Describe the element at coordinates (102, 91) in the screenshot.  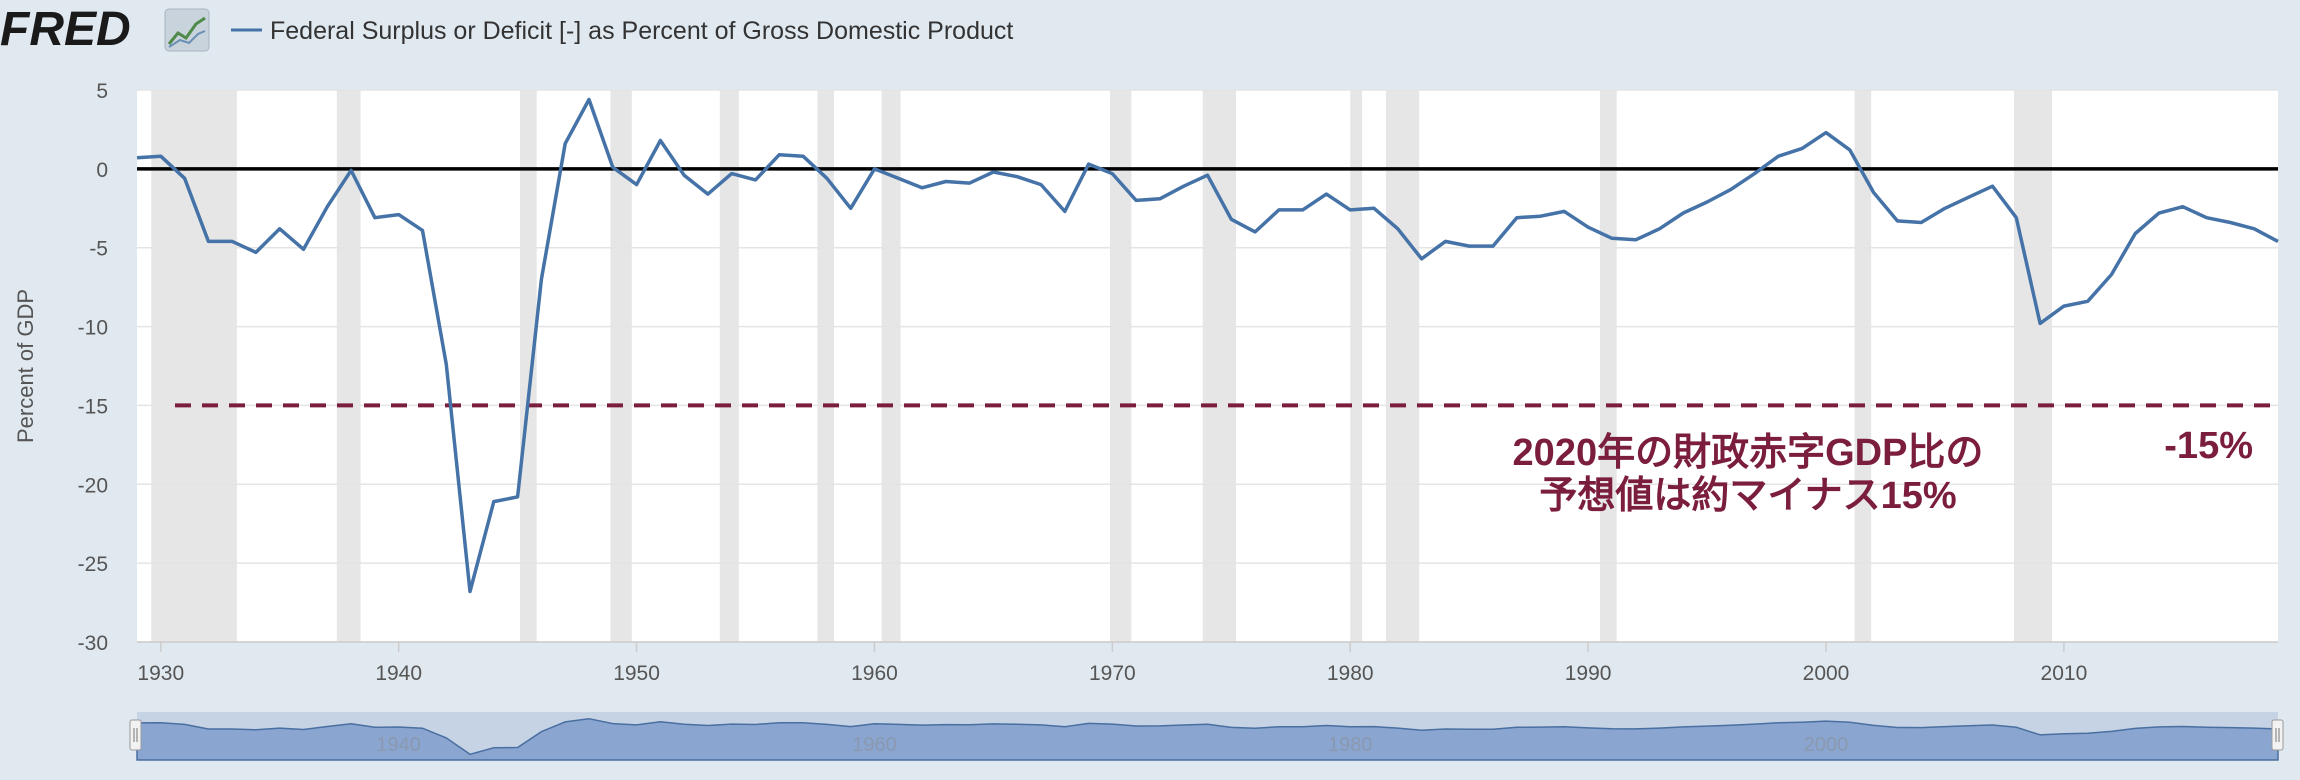
I see `y-tick-label: 5` at that location.